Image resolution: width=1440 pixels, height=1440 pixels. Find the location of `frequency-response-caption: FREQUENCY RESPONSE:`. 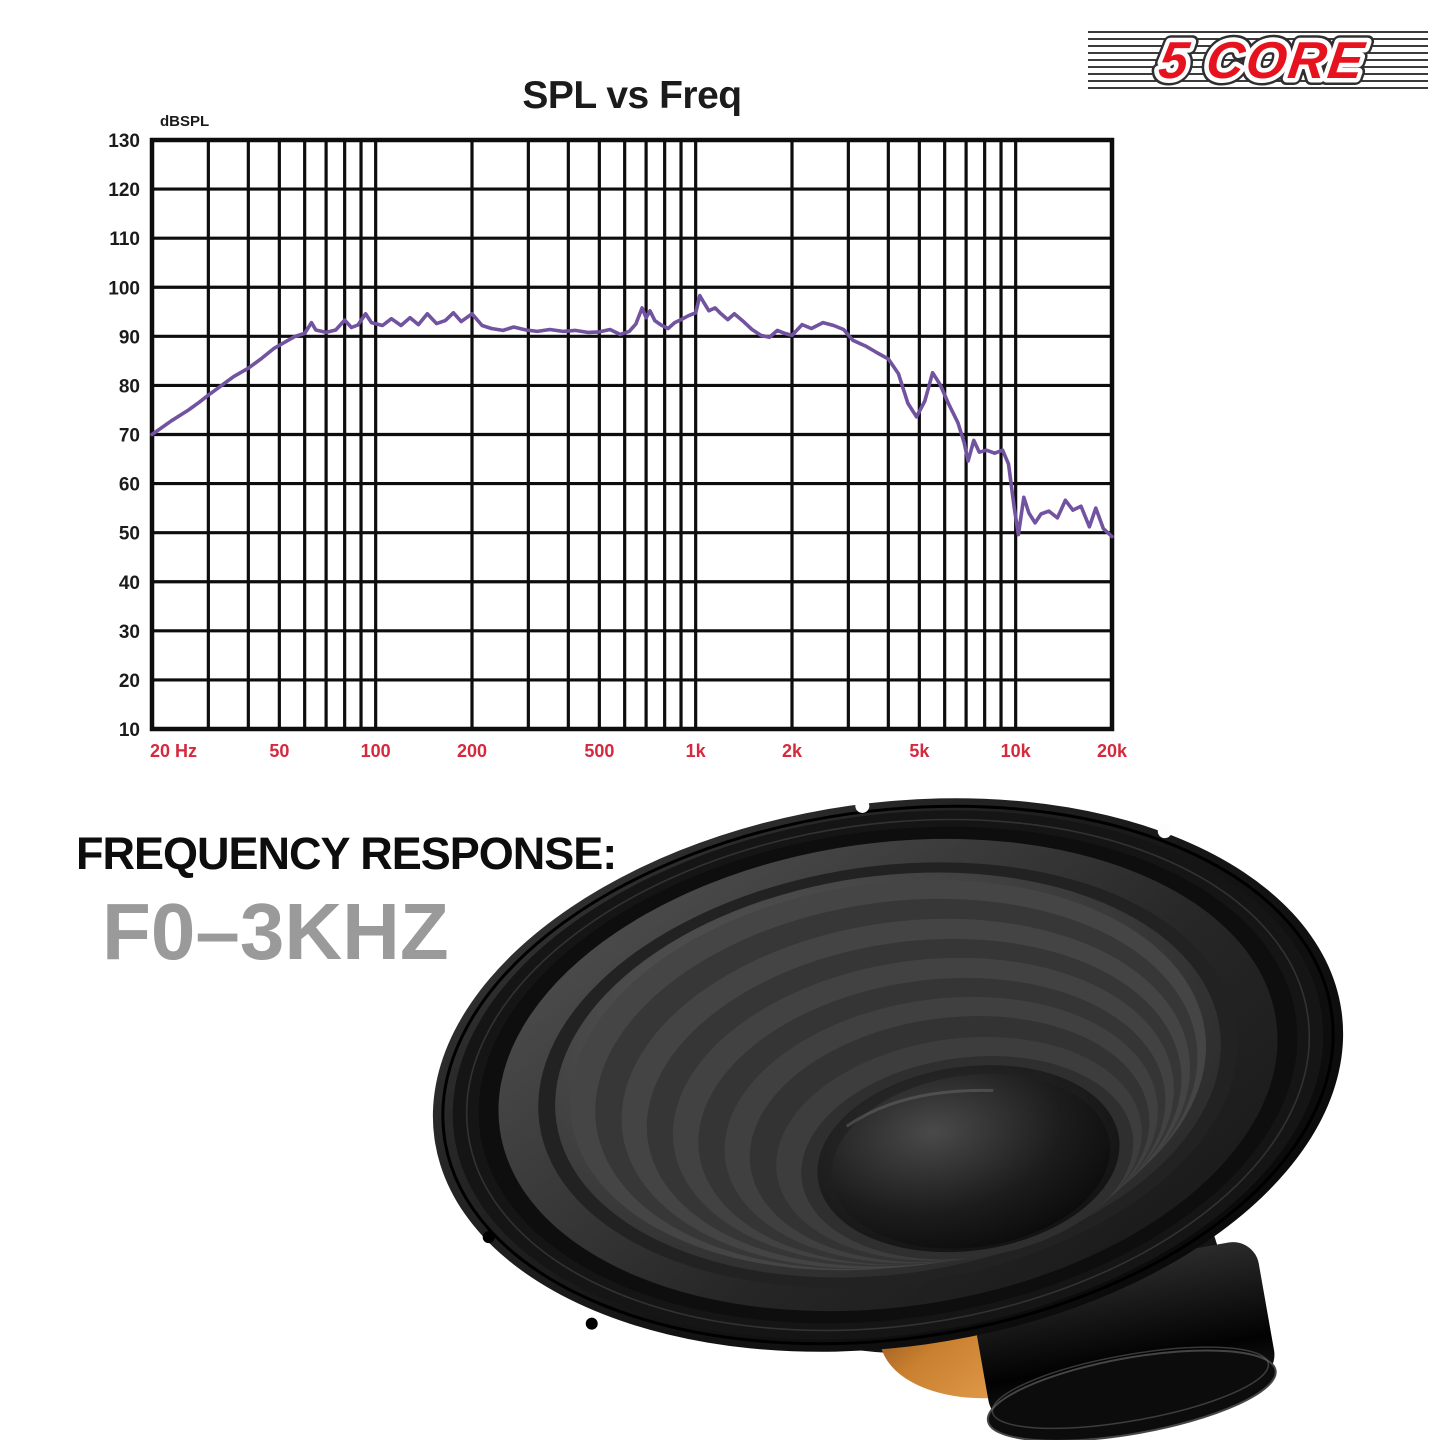

frequency-response-caption: FREQUENCY RESPONSE: is located at coordinates (346, 853).